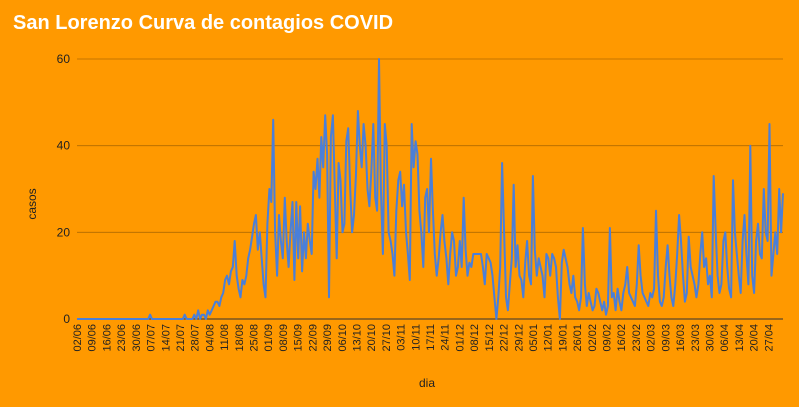 This screenshot has height=407, width=799. What do you see at coordinates (313, 338) in the screenshot?
I see `x-tick-label: 22/09` at bounding box center [313, 338].